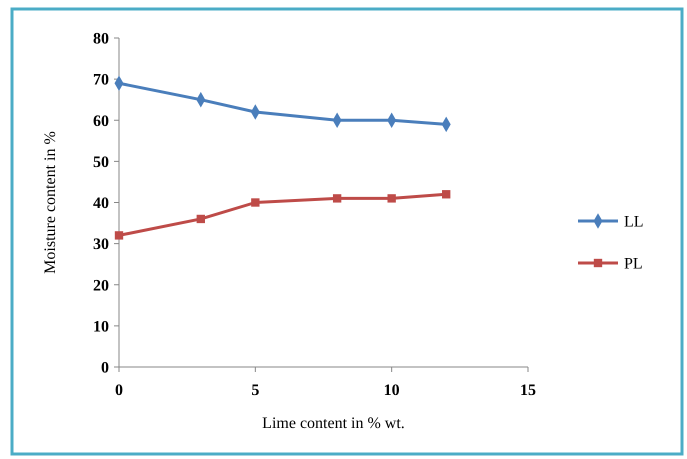  What do you see at coordinates (634, 222) in the screenshot?
I see `legend-label: LL` at bounding box center [634, 222].